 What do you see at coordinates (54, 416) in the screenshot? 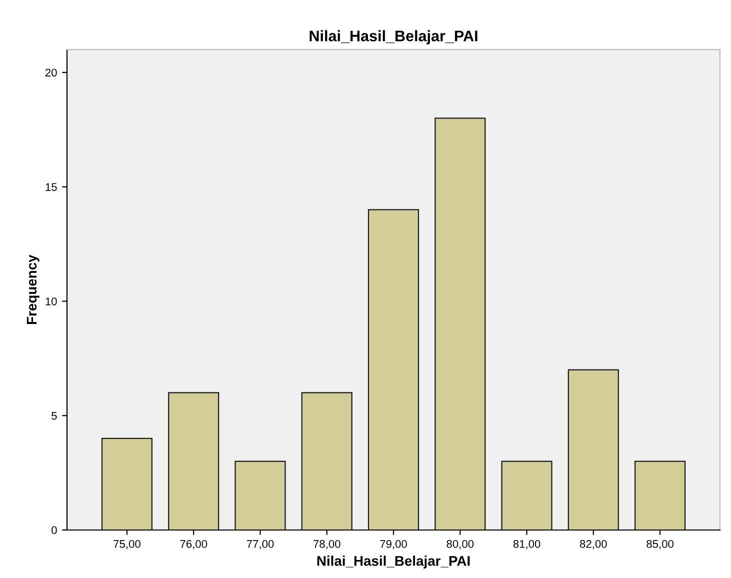
I see `y-tick-label: 5` at bounding box center [54, 416].